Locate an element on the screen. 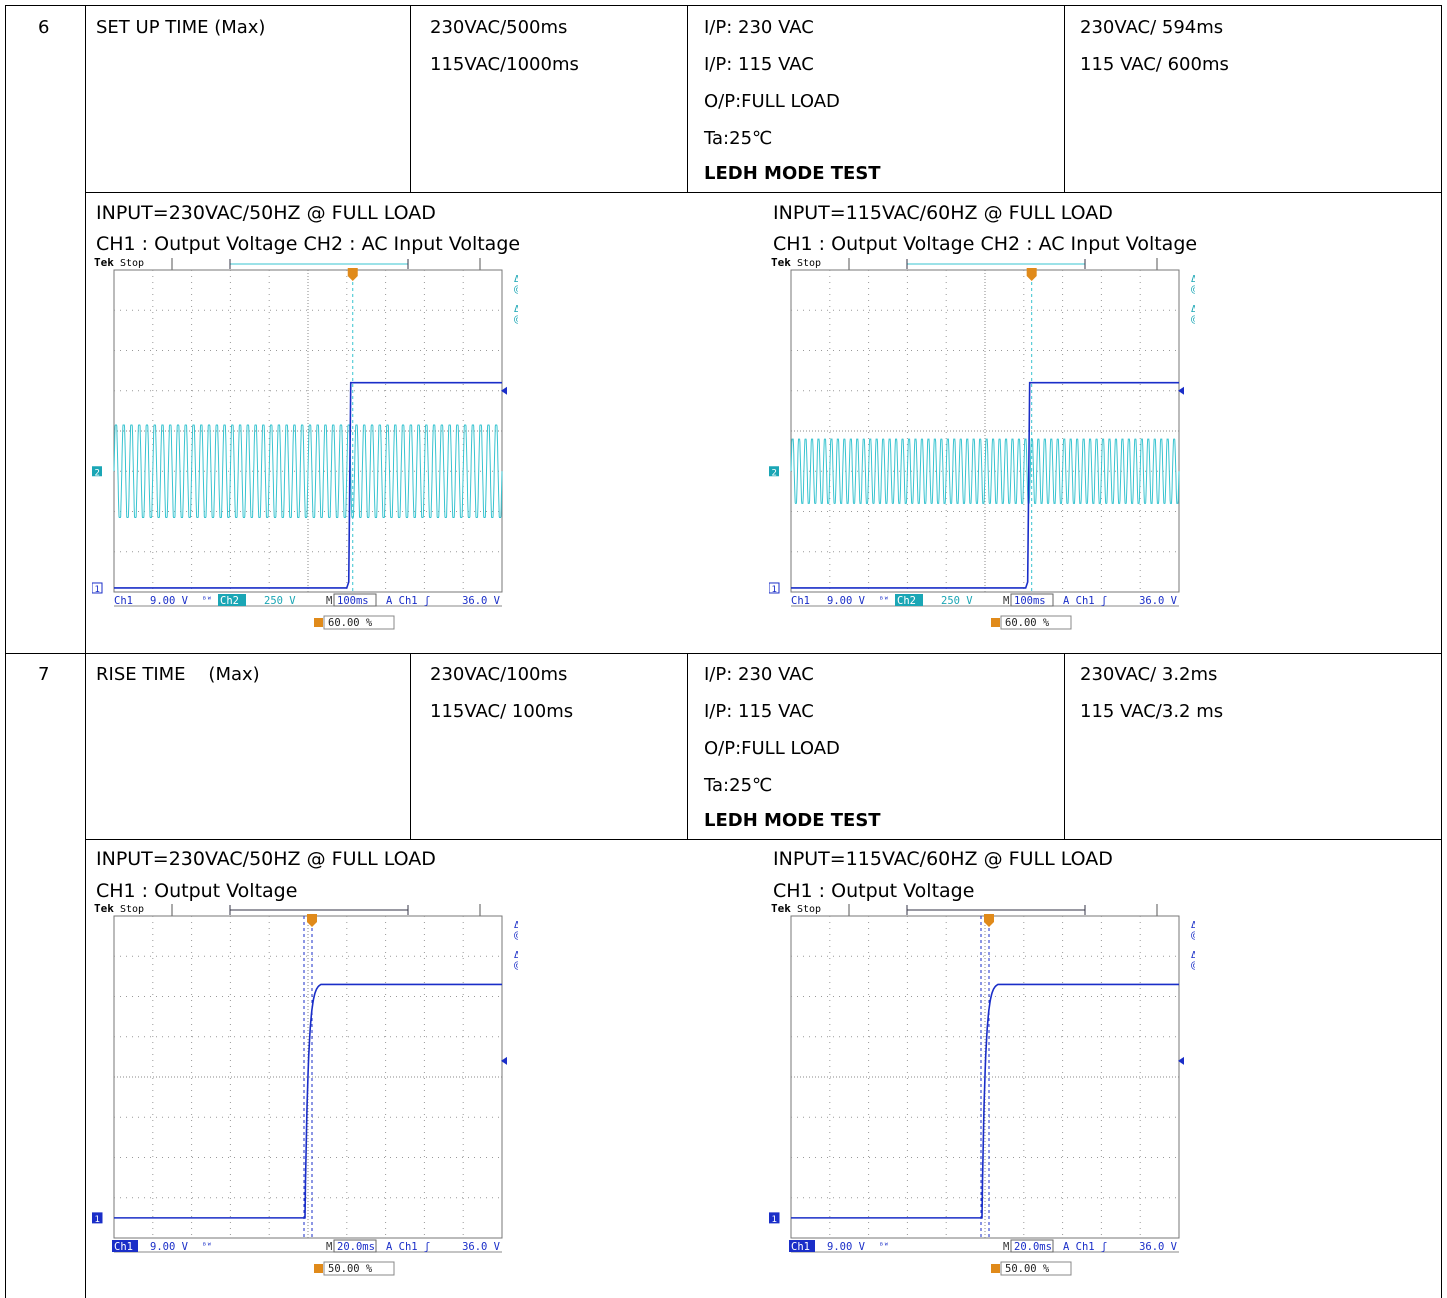  timebase-value: 20.0ms is located at coordinates (356, 1247).